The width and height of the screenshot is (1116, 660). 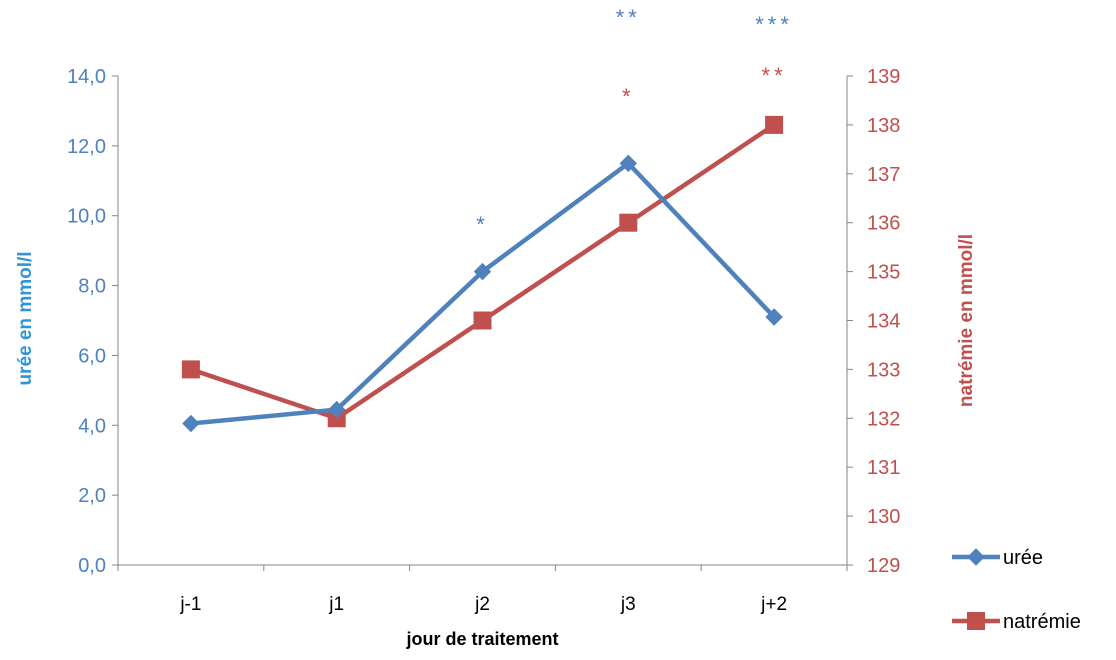 What do you see at coordinates (1042, 622) in the screenshot?
I see `legend-label: natrémie` at bounding box center [1042, 622].